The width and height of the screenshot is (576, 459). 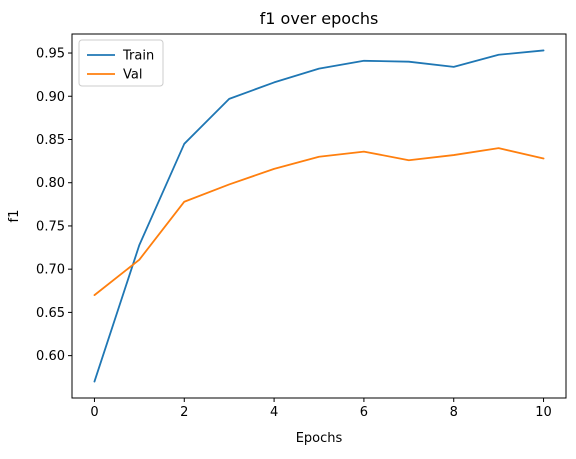 I want to click on y-tick-label: 0.70, so click(x=50, y=270).